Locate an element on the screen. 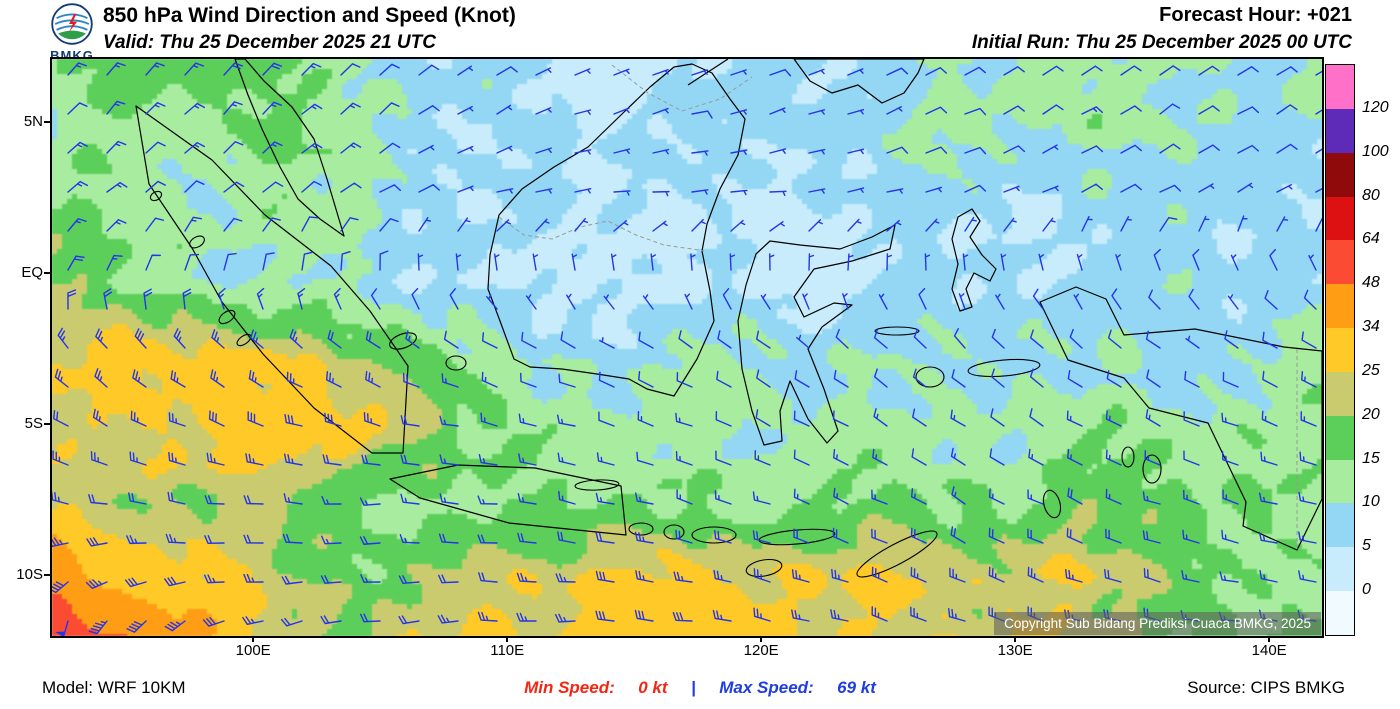 The image size is (1400, 709). coastline-bali is located at coordinates (641, 529).